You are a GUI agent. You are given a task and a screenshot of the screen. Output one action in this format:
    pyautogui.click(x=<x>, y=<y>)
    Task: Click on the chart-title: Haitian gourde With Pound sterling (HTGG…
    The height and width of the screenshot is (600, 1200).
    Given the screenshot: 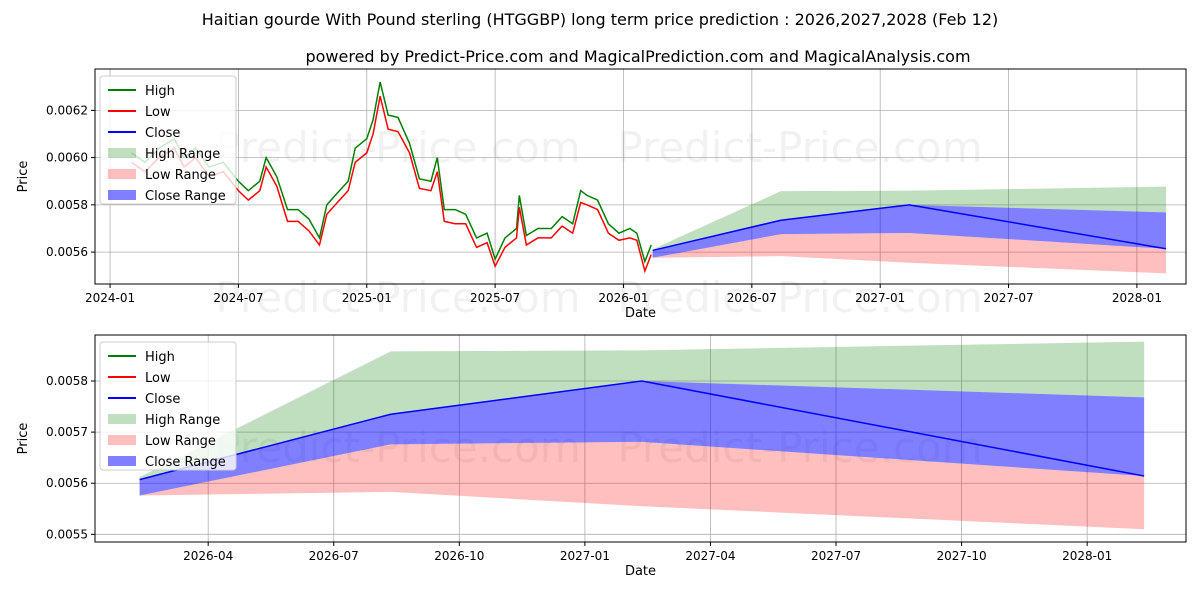 What is the action you would take?
    pyautogui.click(x=600, y=19)
    